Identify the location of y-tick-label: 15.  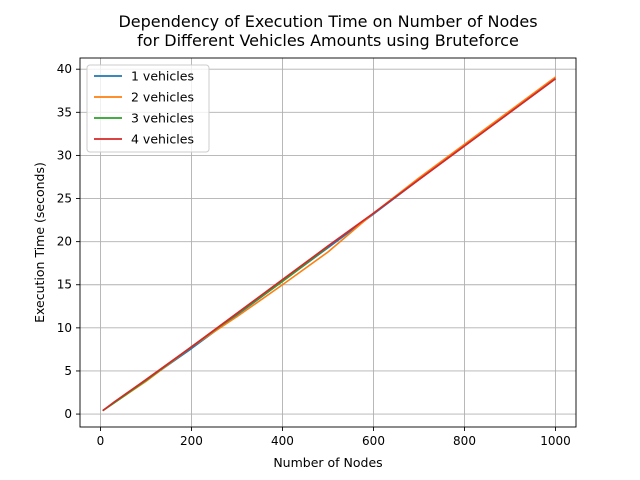
(64, 285).